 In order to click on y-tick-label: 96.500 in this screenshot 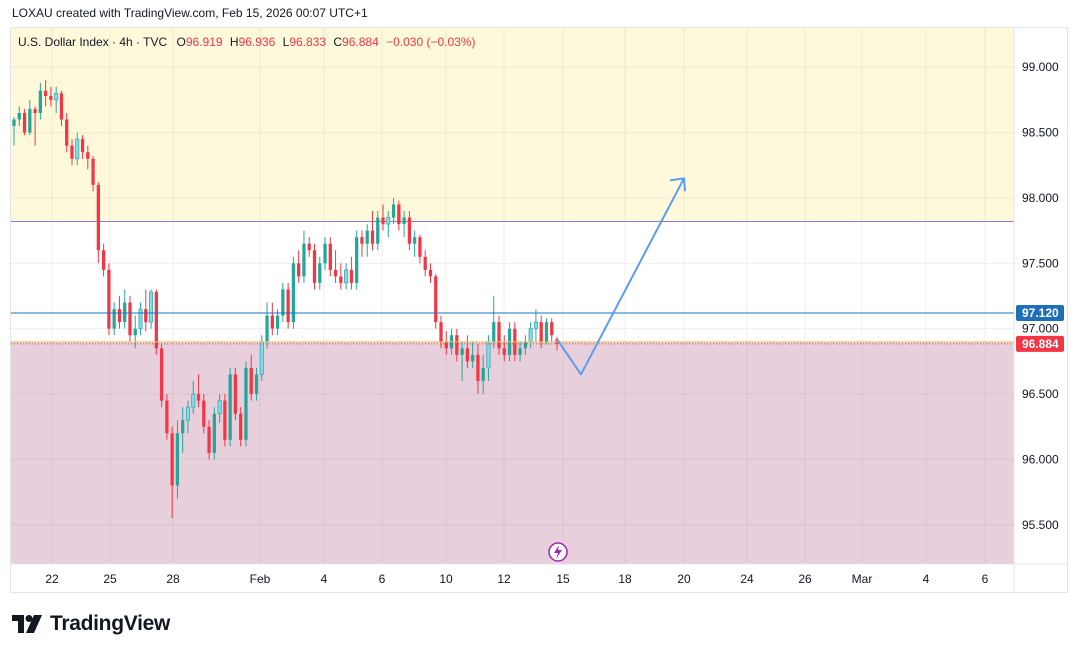, I will do `click(1040, 394)`.